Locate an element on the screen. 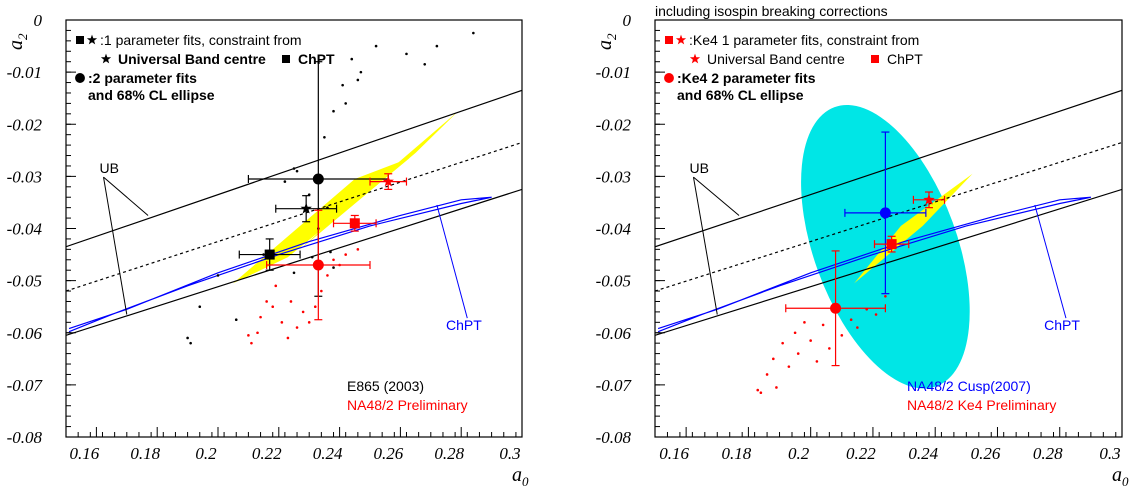 Image resolution: width=1144 pixels, height=487 pixels. y-tick-label: -0.03 is located at coordinates (24, 176).